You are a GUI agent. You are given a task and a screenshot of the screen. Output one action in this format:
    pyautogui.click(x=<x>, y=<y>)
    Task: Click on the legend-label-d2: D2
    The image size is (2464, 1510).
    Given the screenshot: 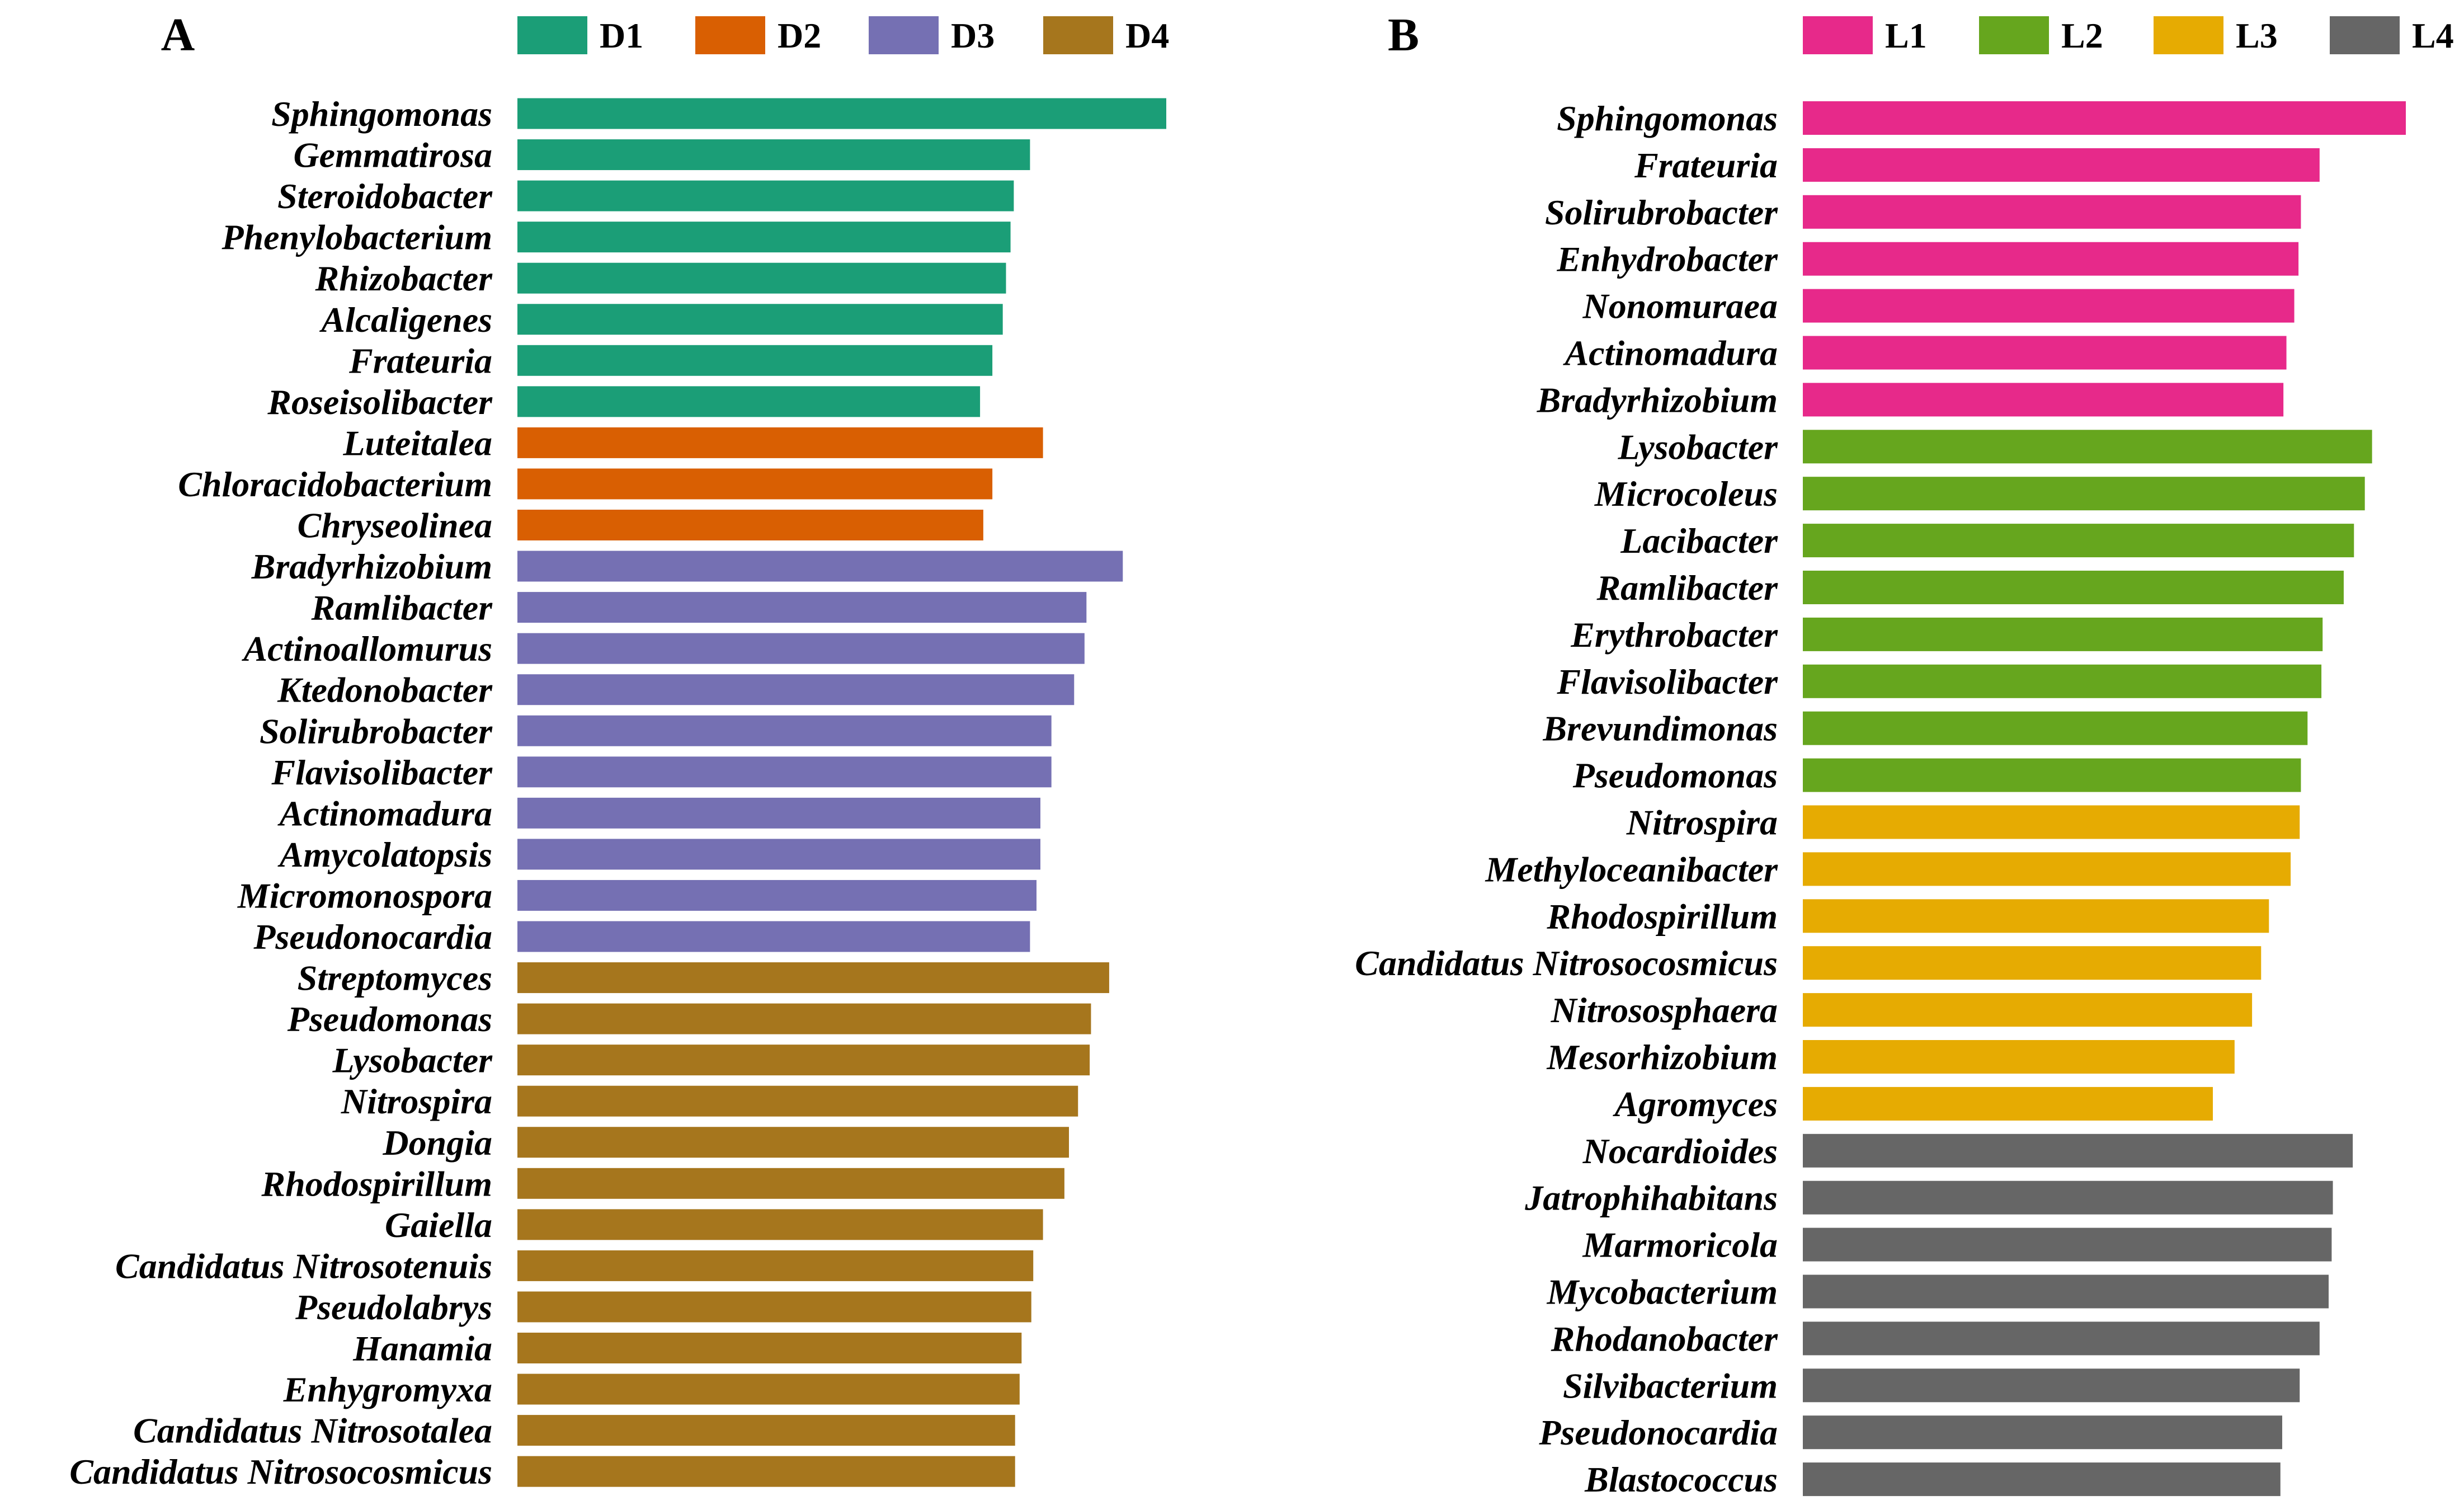 What is the action you would take?
    pyautogui.click(x=800, y=35)
    